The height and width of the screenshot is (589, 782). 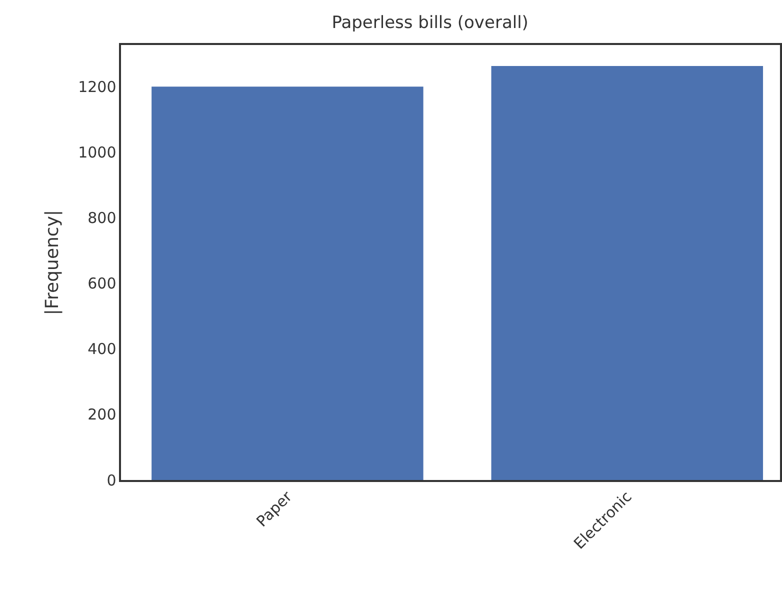 What do you see at coordinates (102, 349) in the screenshot?
I see `y-tick-label: 400` at bounding box center [102, 349].